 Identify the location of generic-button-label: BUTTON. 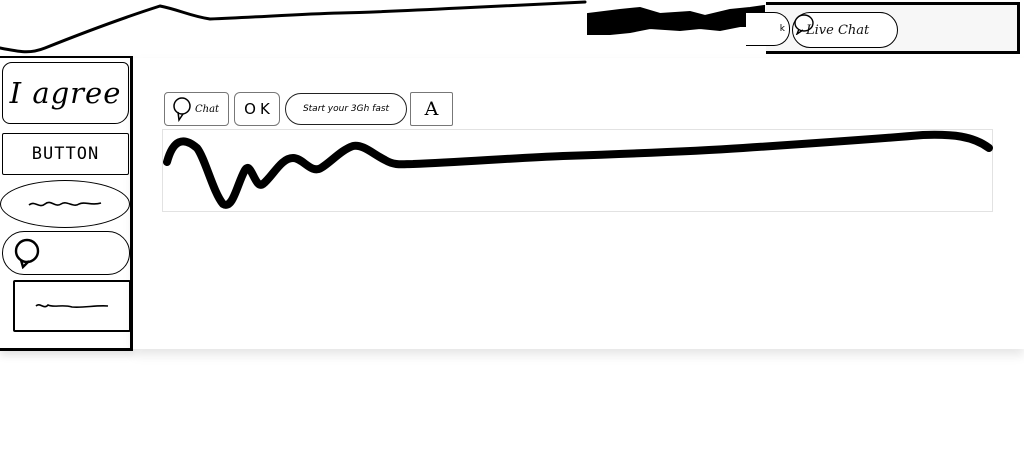
(65, 154).